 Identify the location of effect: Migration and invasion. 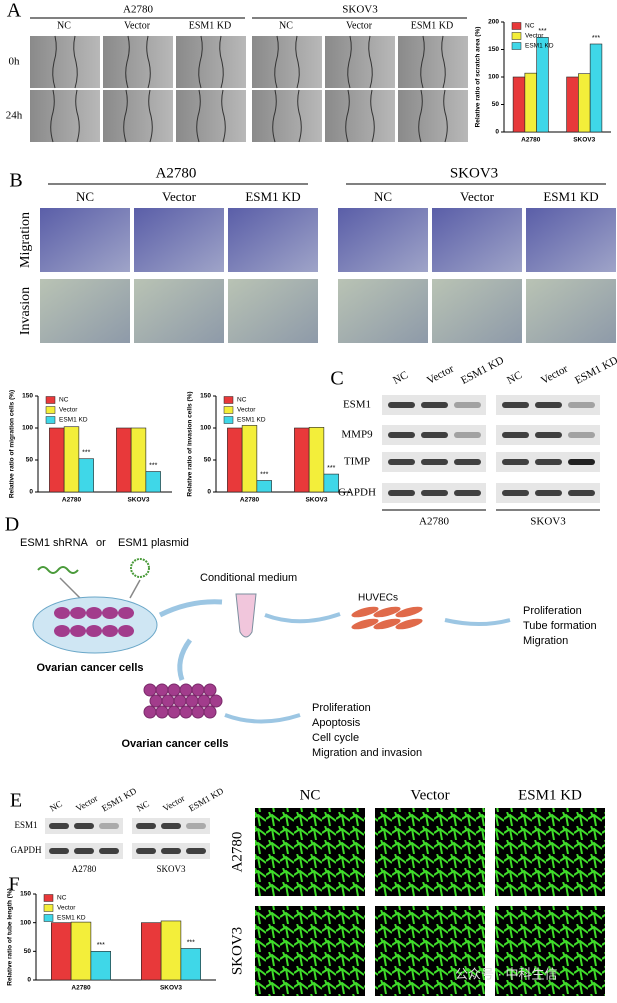
(367, 753).